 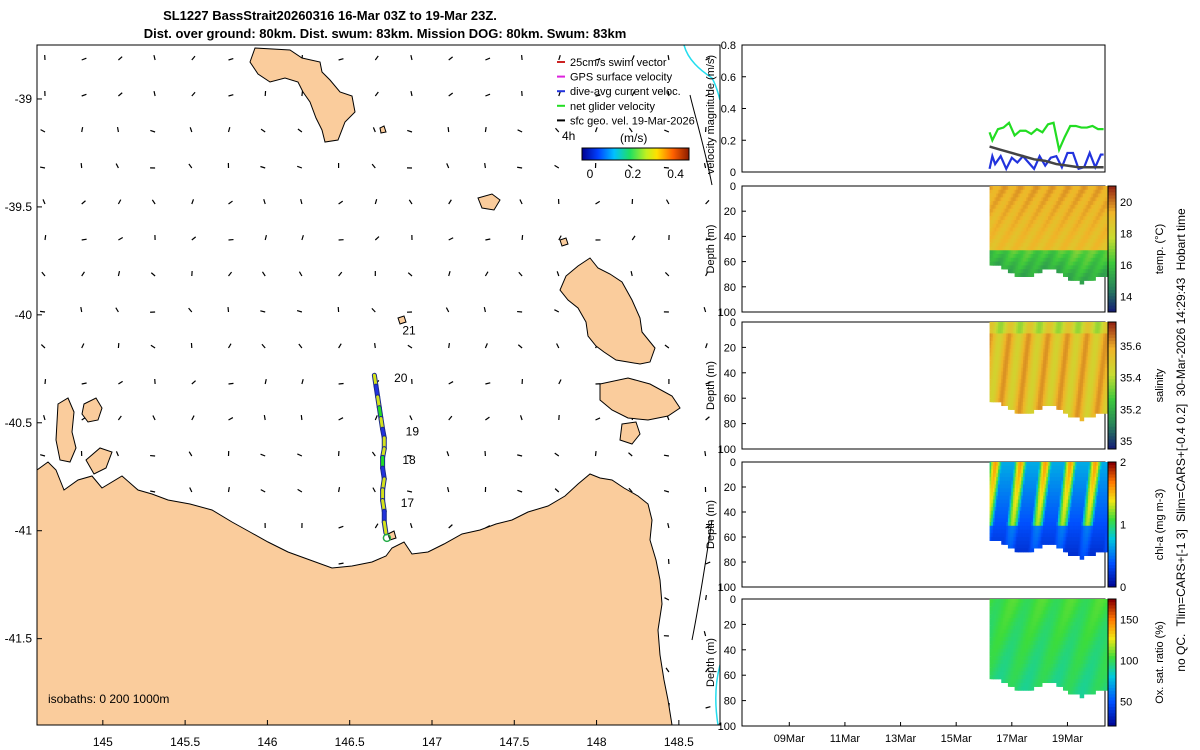 I want to click on land-robbins-island, so click(x=99, y=461).